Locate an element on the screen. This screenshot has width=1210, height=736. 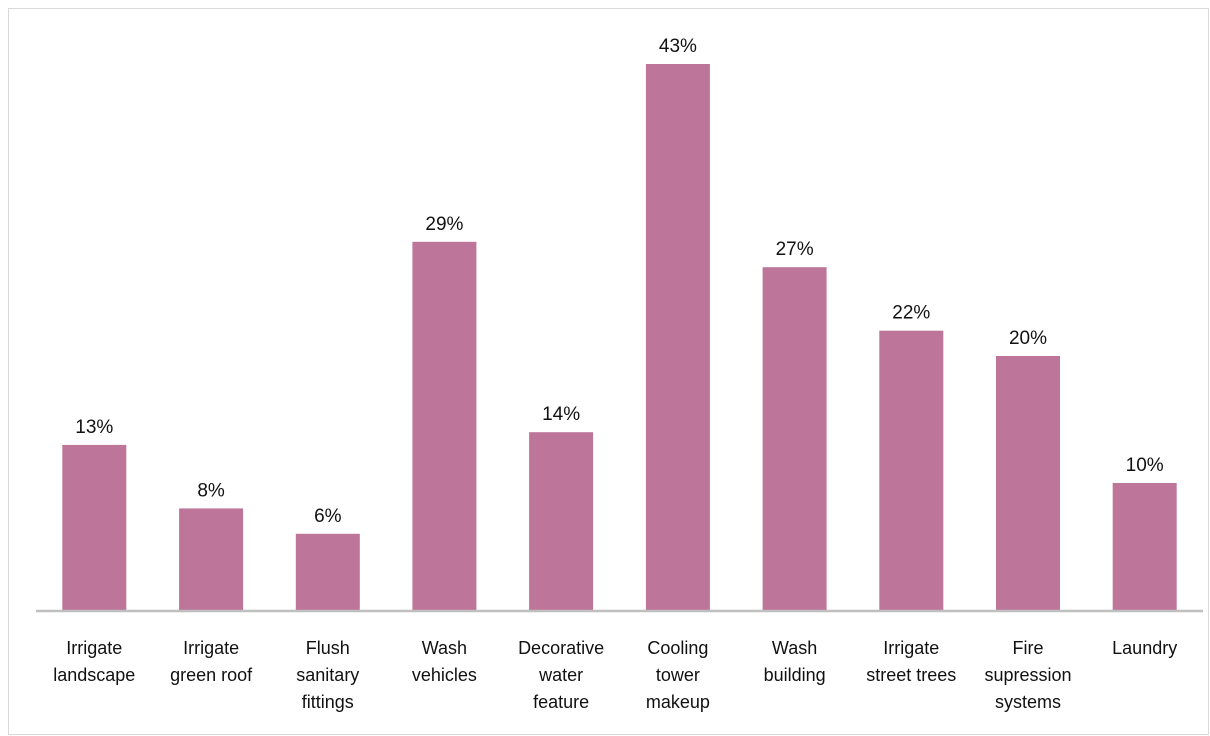
category-label-line: Fire is located at coordinates (1028, 648).